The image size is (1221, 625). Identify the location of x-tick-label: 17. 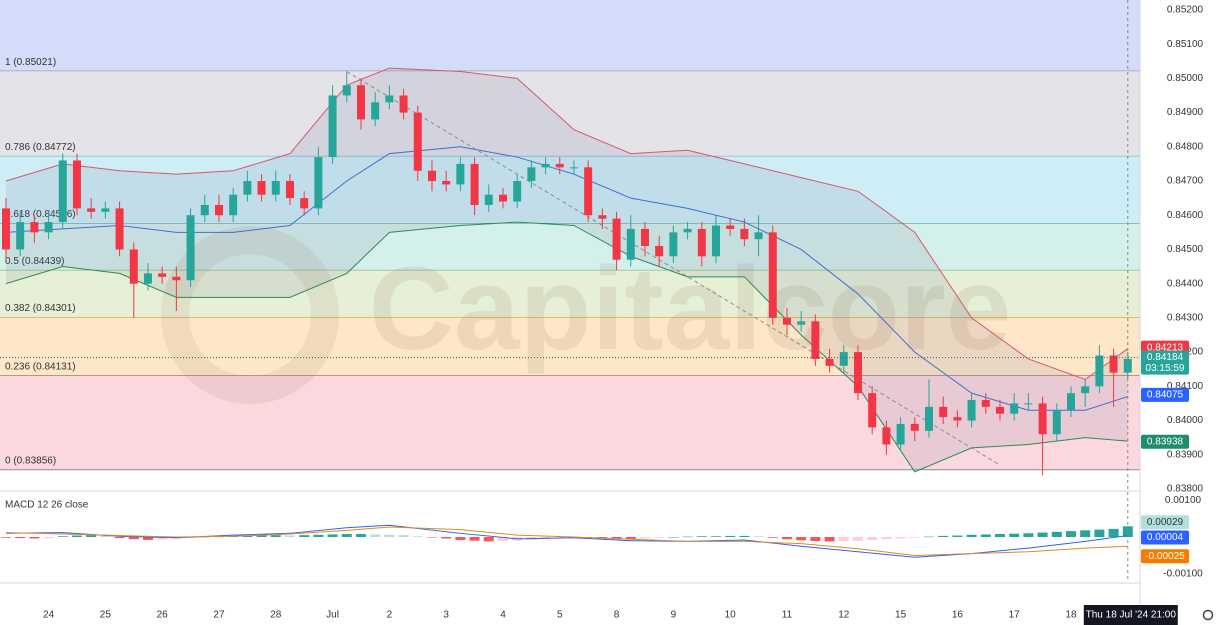
(1015, 615).